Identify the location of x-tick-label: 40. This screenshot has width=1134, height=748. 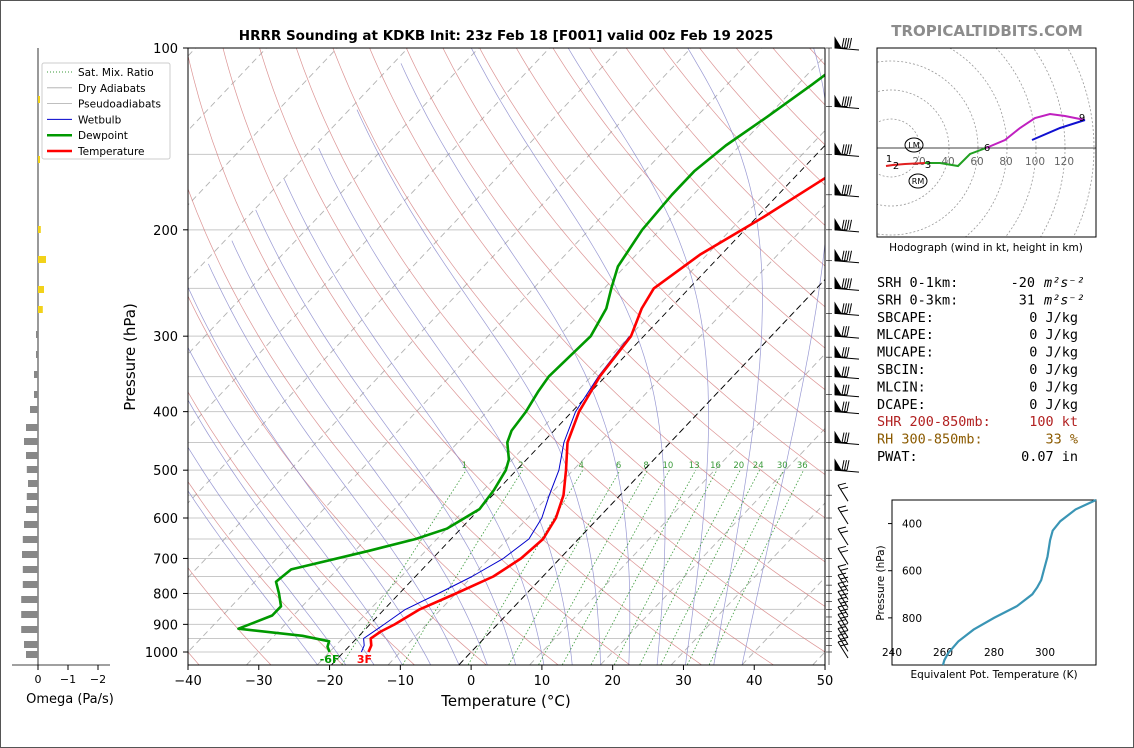
(754, 681).